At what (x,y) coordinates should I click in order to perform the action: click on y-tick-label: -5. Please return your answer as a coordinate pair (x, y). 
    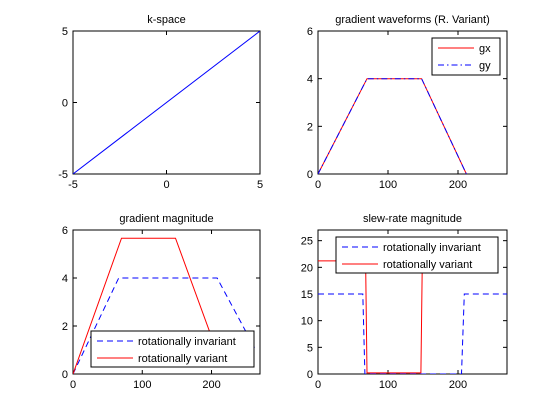
    Looking at the image, I should click on (63, 175).